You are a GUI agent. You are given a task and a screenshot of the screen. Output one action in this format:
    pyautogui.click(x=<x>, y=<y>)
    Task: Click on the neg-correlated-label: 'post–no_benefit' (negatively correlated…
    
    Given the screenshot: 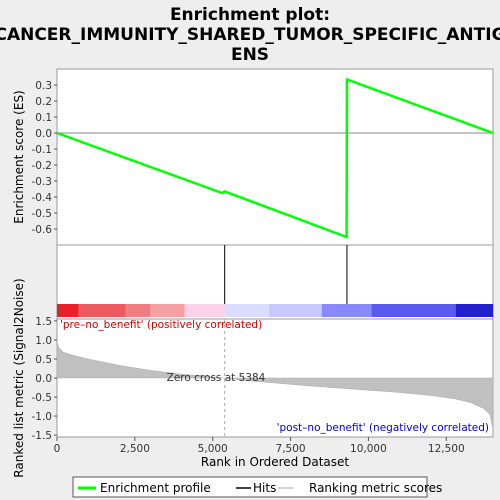 What is the action you would take?
    pyautogui.click(x=383, y=428)
    